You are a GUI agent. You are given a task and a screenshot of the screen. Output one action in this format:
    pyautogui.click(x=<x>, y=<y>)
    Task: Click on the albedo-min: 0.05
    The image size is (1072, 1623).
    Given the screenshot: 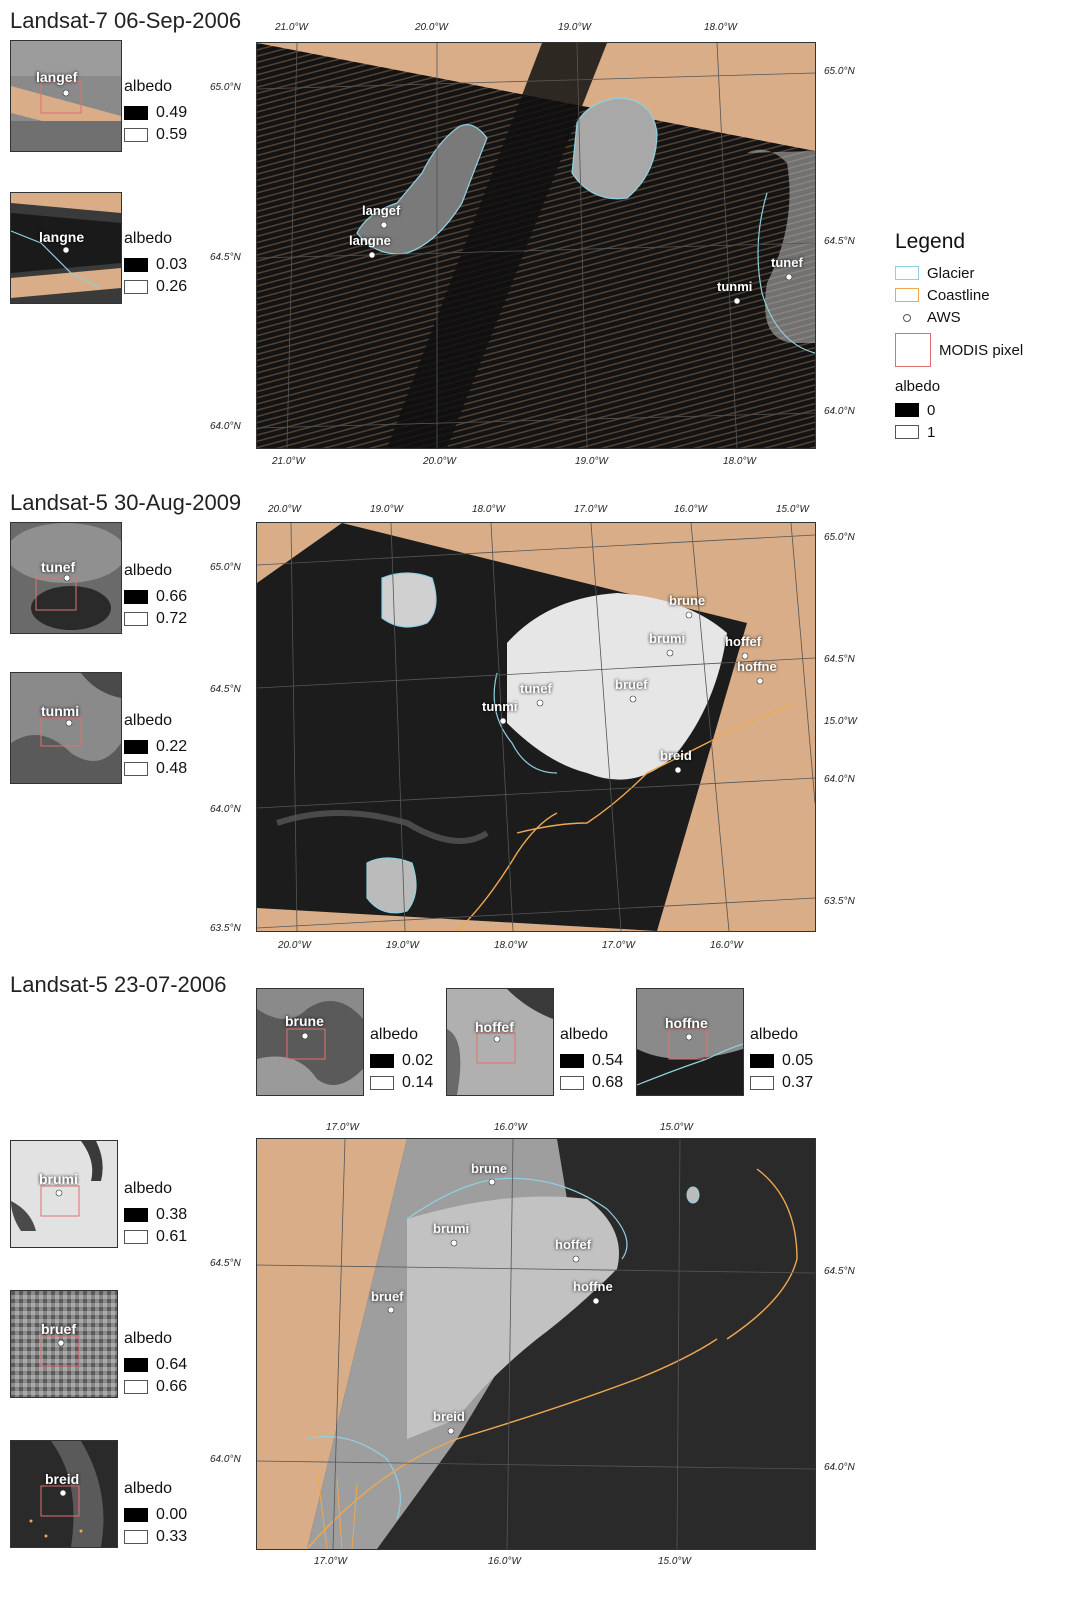 What is the action you would take?
    pyautogui.click(x=798, y=1060)
    